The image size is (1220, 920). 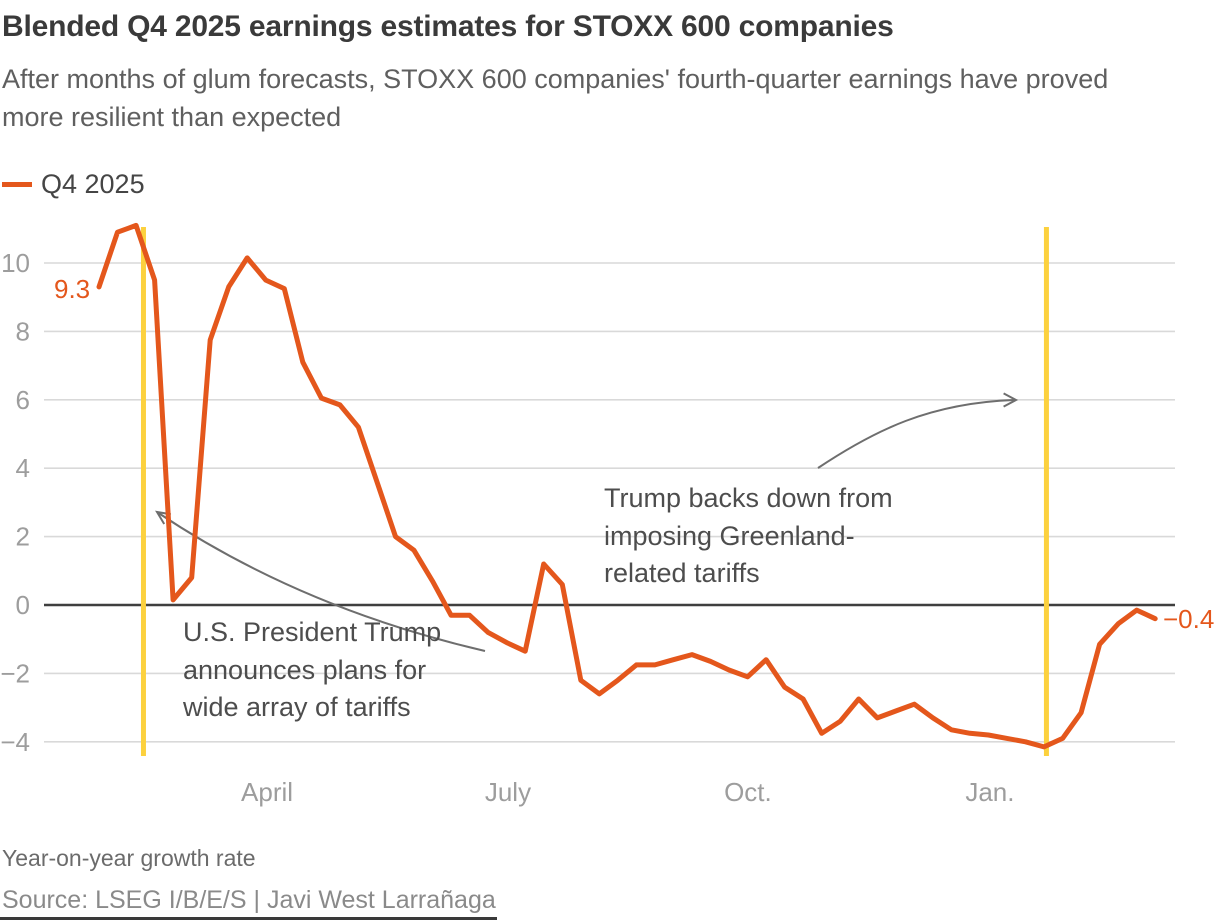 I want to click on legend: Q4 2025, so click(x=73, y=184).